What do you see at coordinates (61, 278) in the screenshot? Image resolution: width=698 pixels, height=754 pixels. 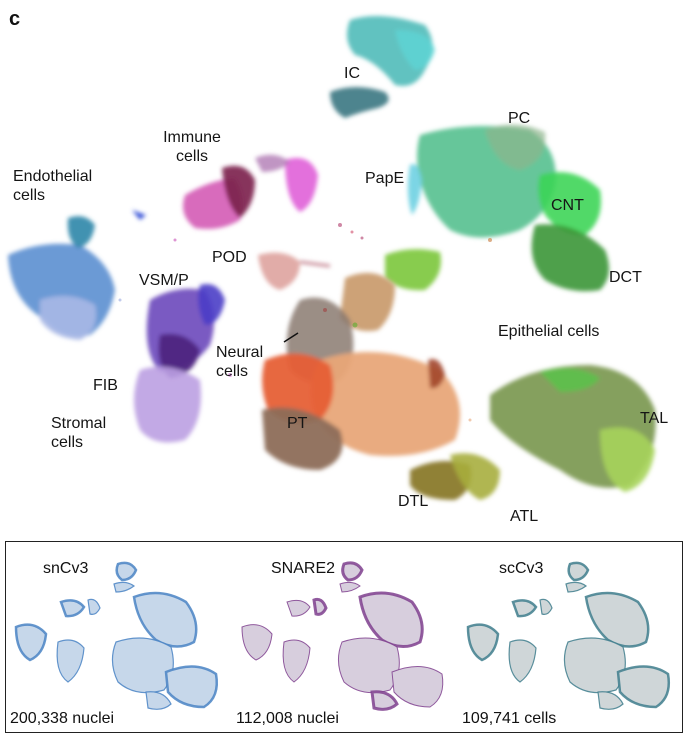 I see `cluster-endothelial` at bounding box center [61, 278].